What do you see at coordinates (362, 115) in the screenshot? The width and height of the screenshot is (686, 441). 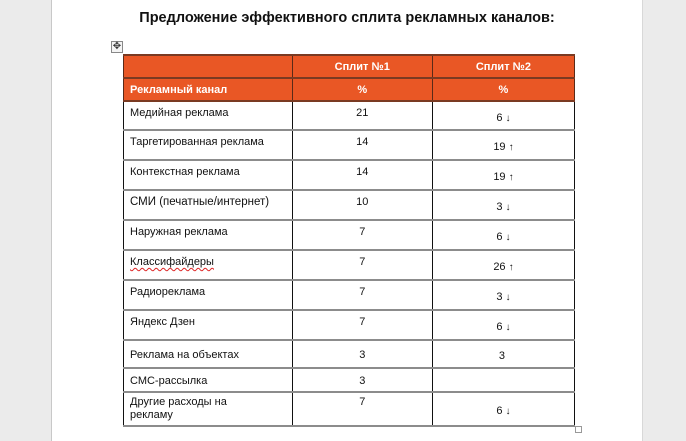 I see `split1-cell: 21` at bounding box center [362, 115].